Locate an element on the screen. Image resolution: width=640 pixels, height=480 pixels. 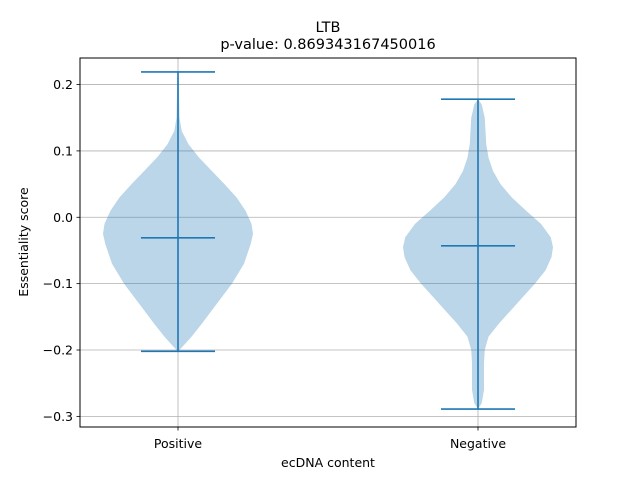
y-tick-label: 0.2 is located at coordinates (63, 84).